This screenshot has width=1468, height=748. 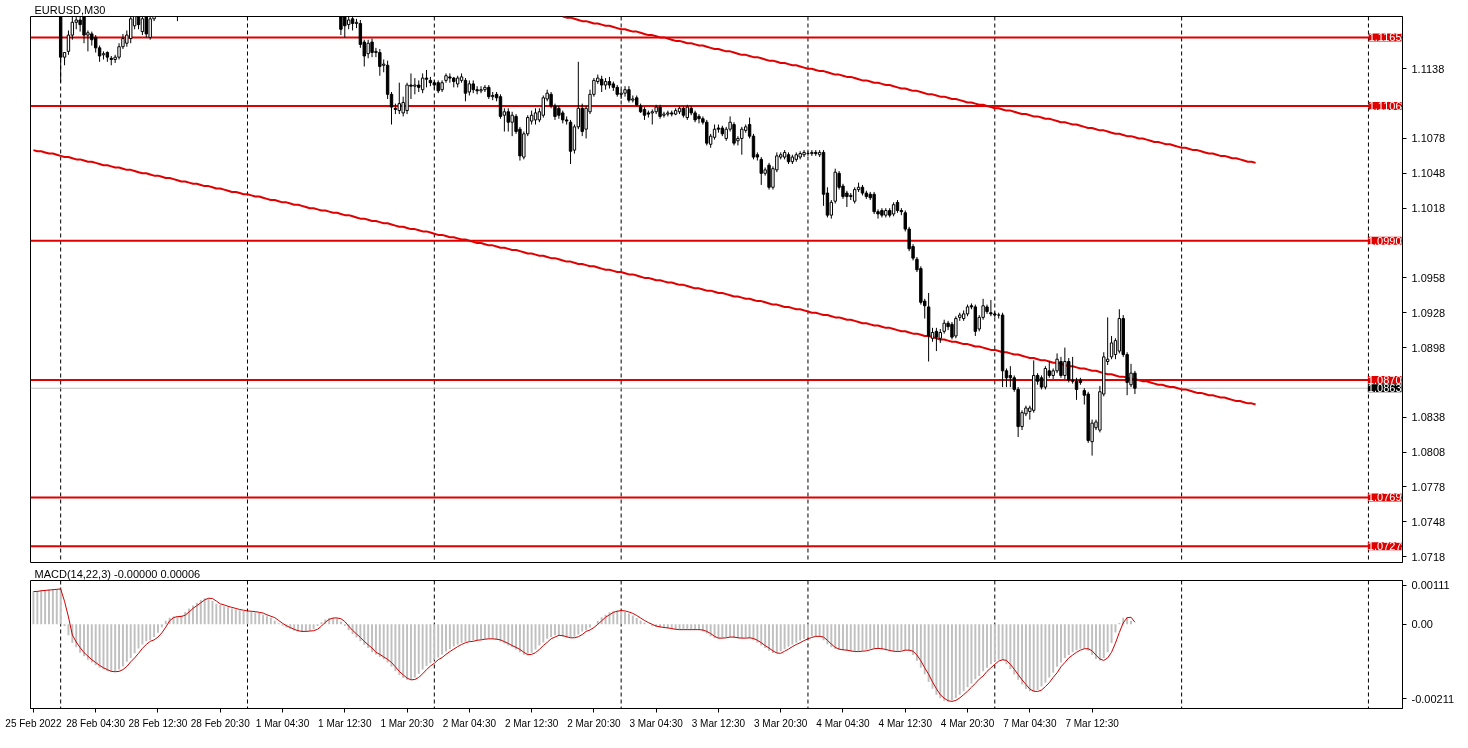 What do you see at coordinates (1428, 277) in the screenshot?
I see `y-tick-label: 1.0958` at bounding box center [1428, 277].